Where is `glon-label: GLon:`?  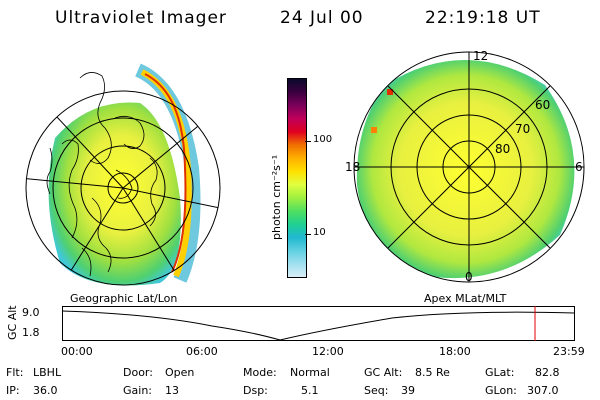
glon-label: GLon: is located at coordinates (501, 390).